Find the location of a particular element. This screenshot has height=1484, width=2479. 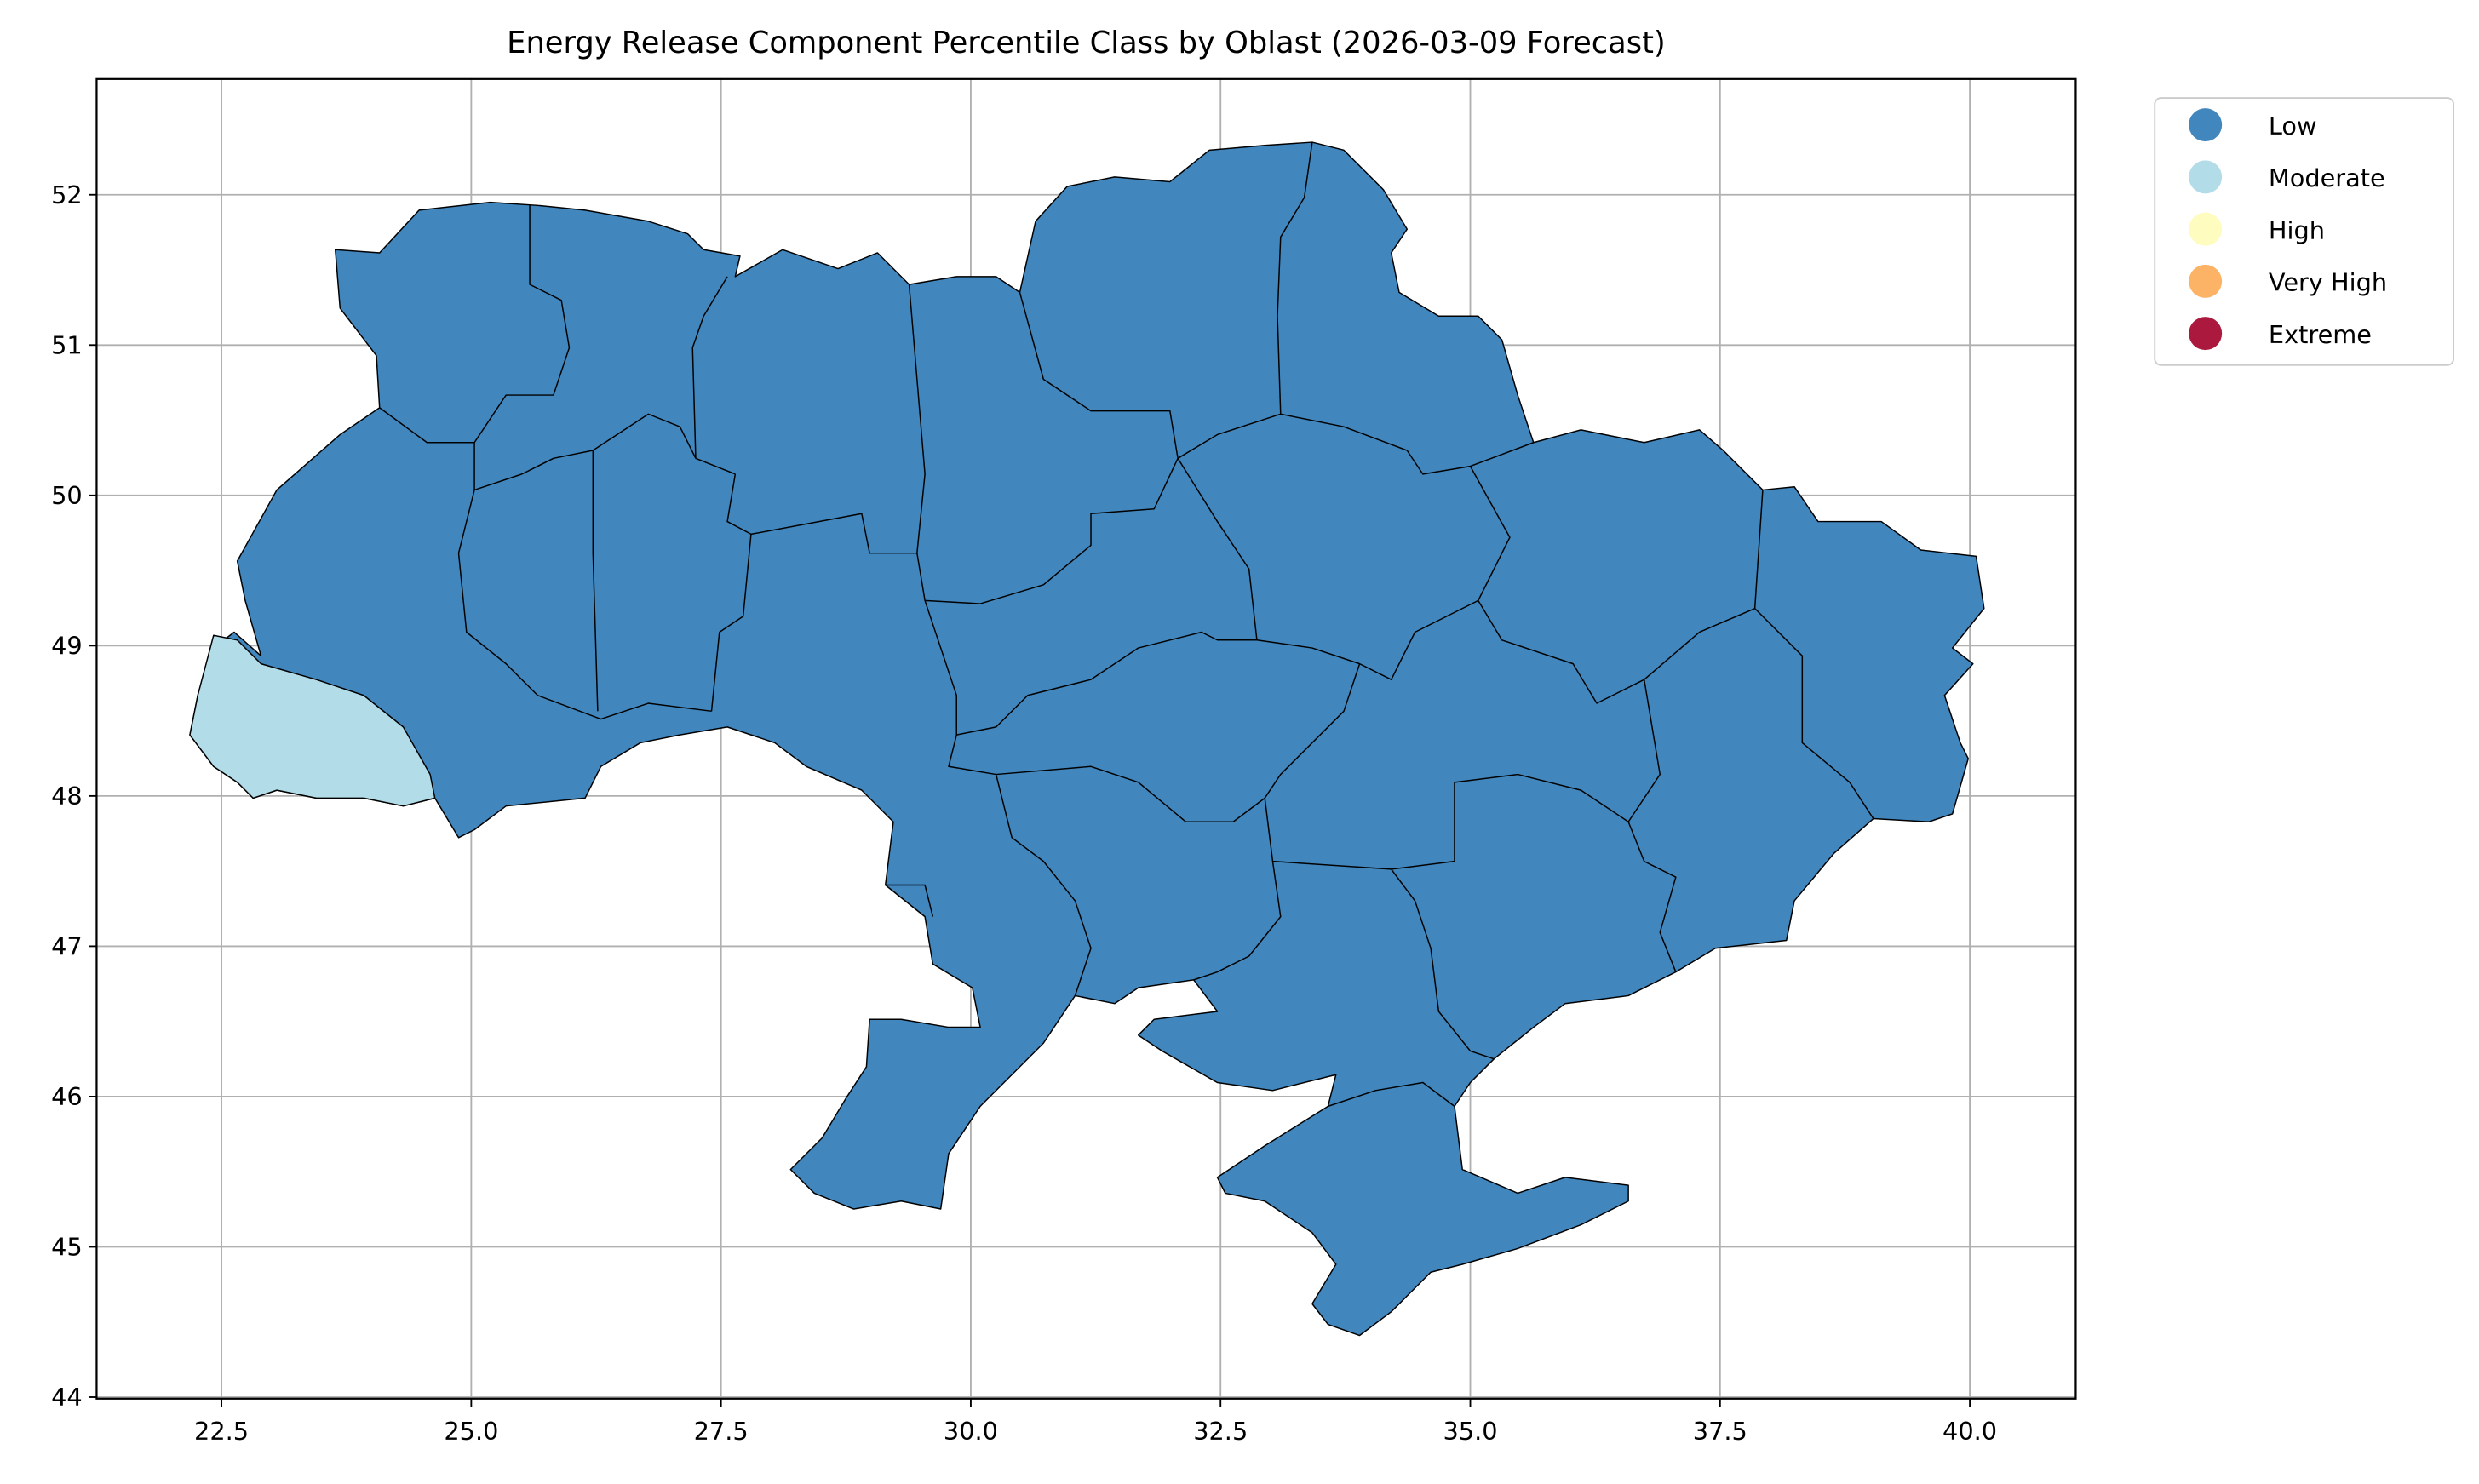

y-tick-label: 44 is located at coordinates (67, 1397).